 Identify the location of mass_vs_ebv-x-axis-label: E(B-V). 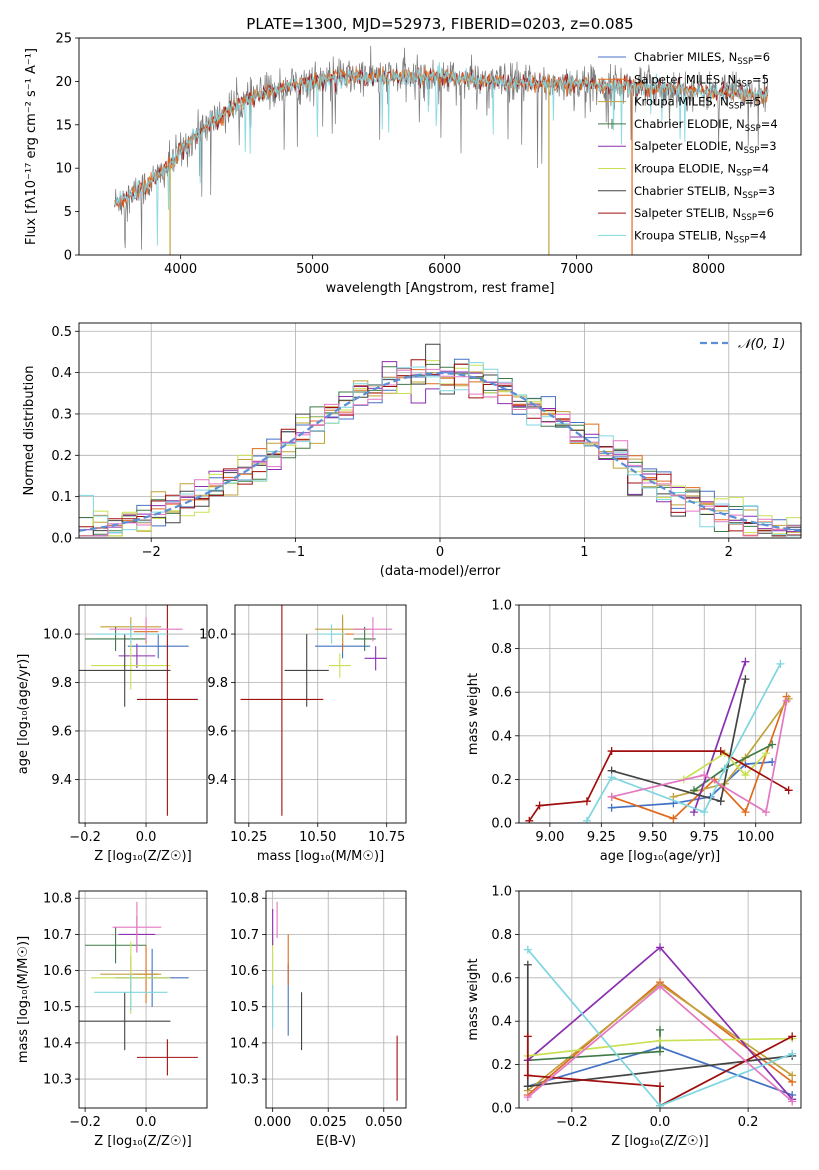
(336, 1141).